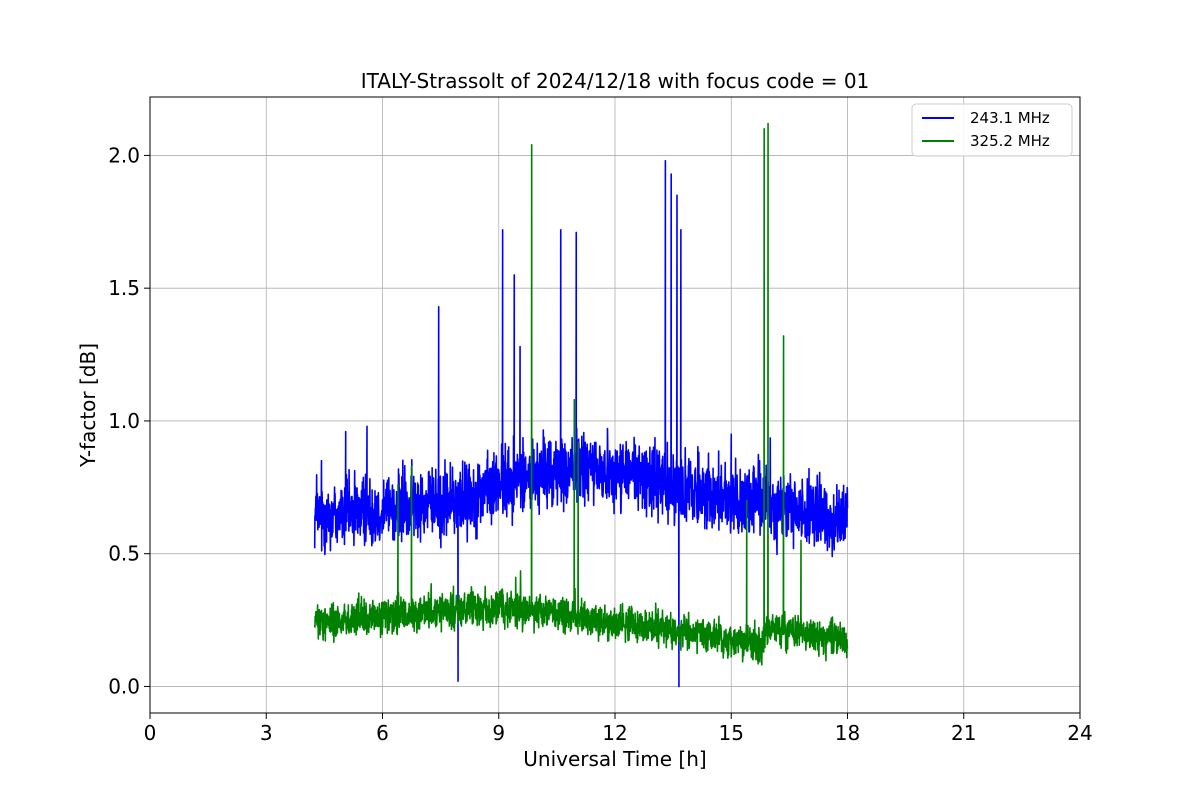 The height and width of the screenshot is (804, 1200). I want to click on x-tick-label: 21, so click(963, 733).